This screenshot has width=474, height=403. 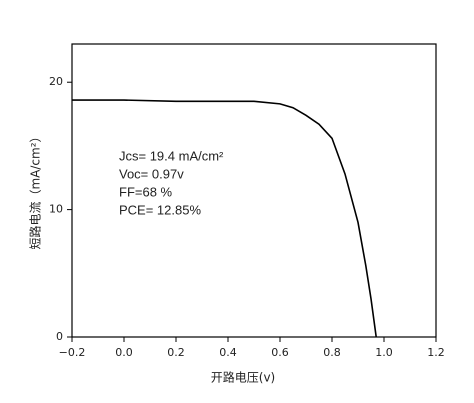 I want to click on y-axis-label: 短路电流（mA/cm²）, so click(x=35, y=189).